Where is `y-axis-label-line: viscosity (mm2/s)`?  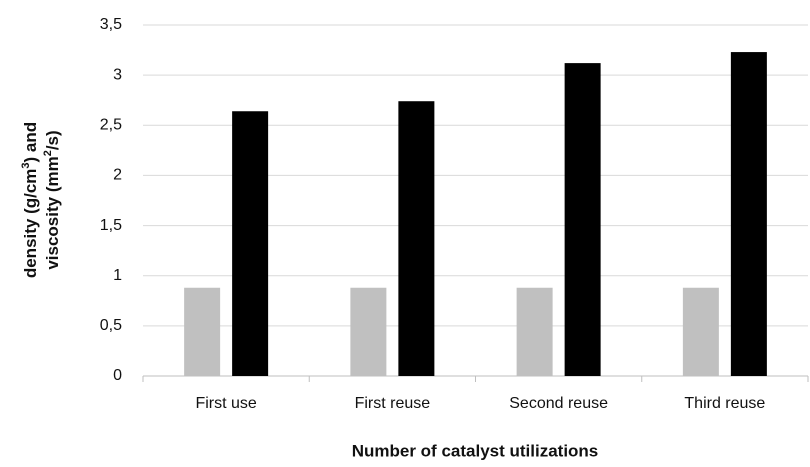
y-axis-label-line: viscosity (mm2/s) is located at coordinates (52, 199).